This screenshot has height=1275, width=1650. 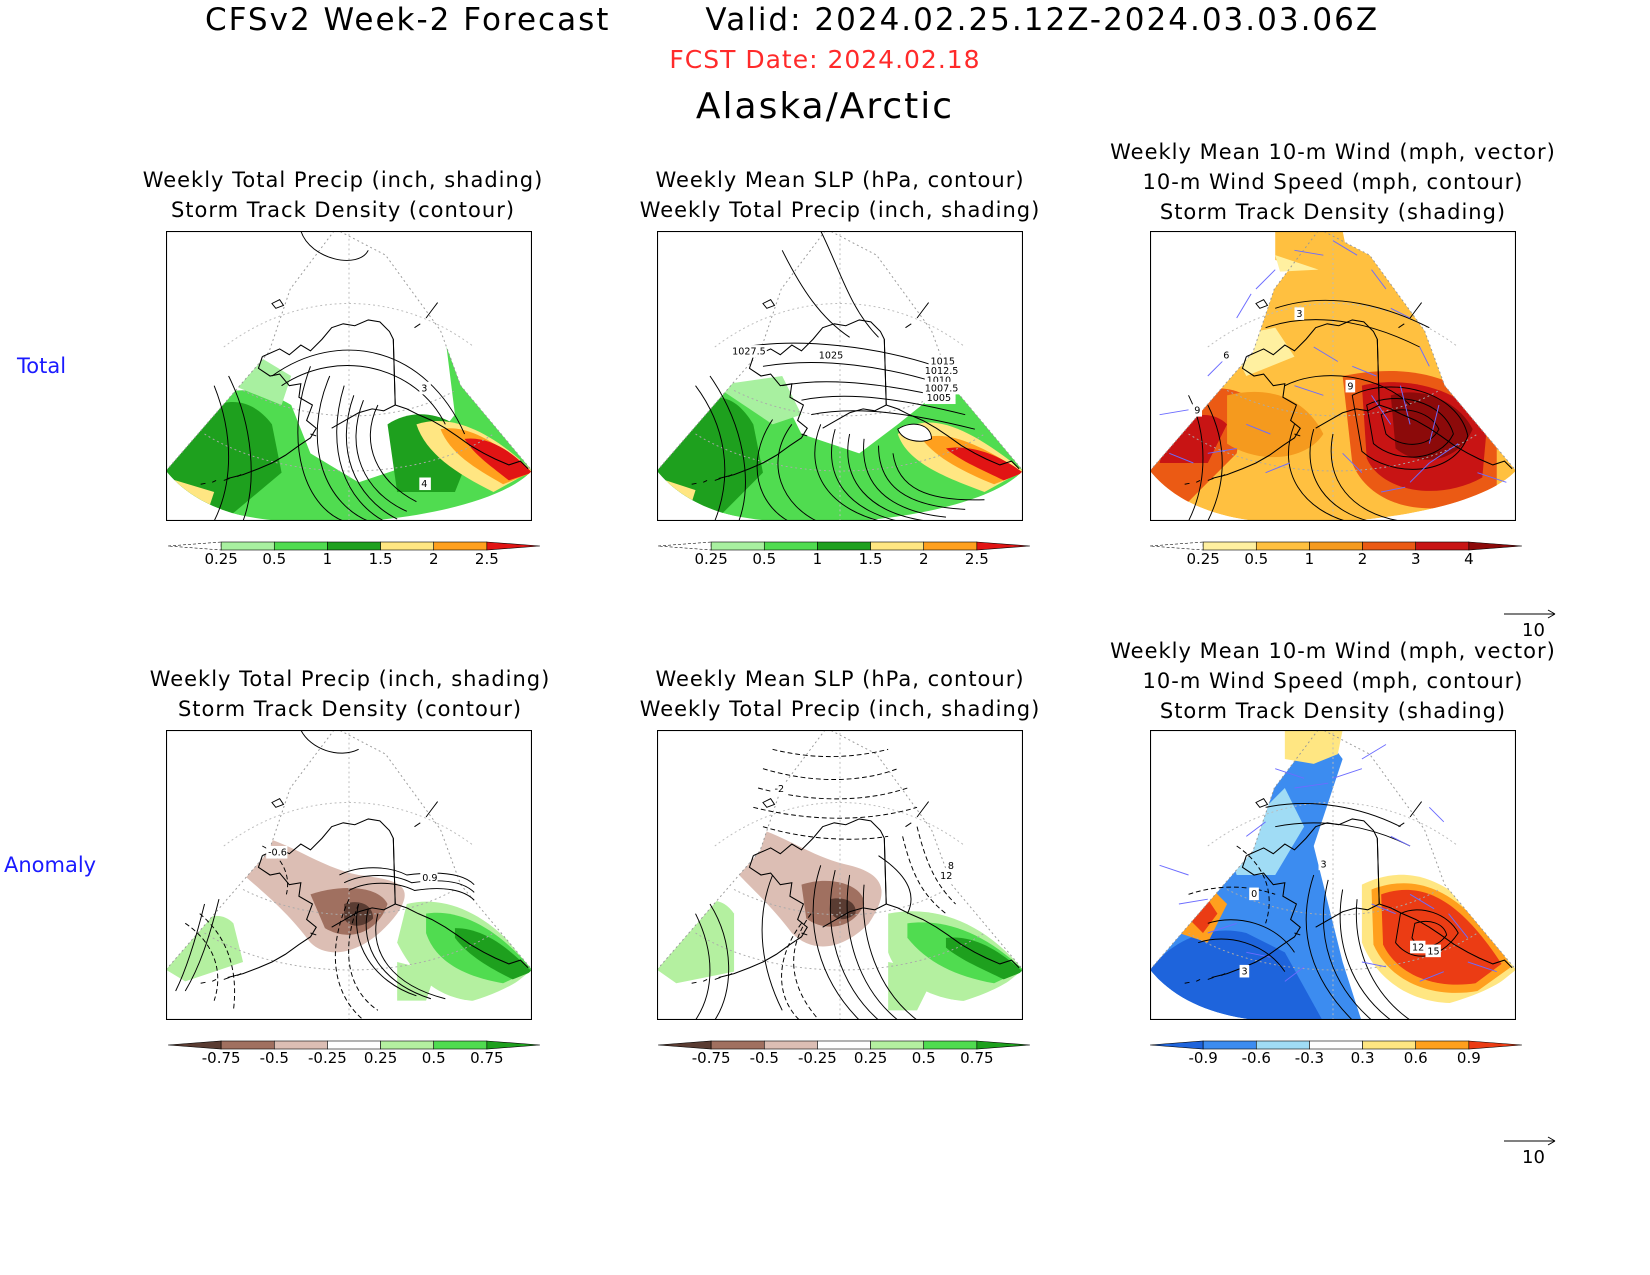 I want to click on contour-label: 1010, so click(x=939, y=381).